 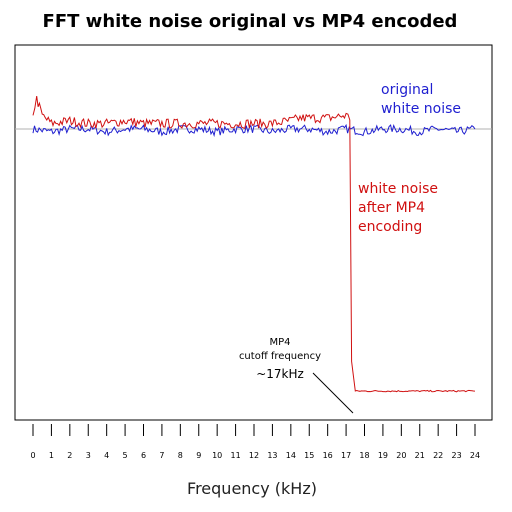 I want to click on x-tick-label: 13, so click(x=272, y=455).